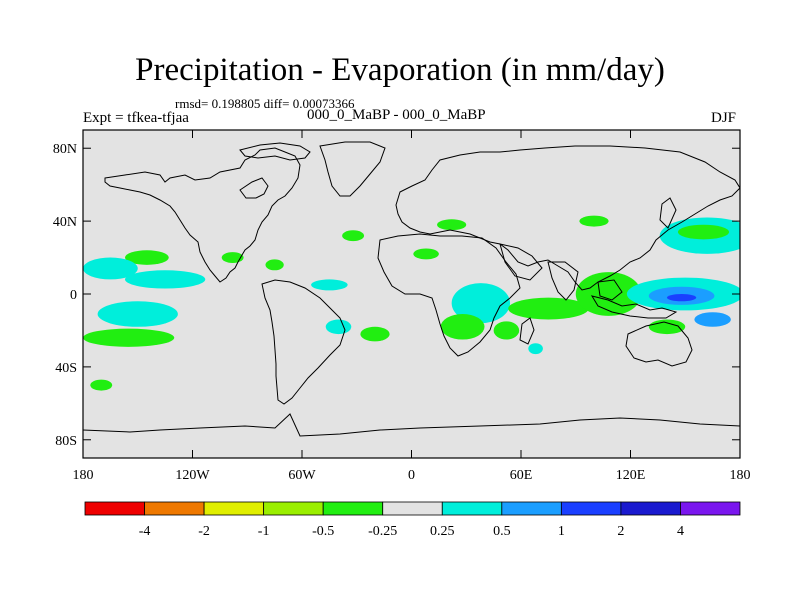  I want to click on colorbar-label: -0.5, so click(323, 531).